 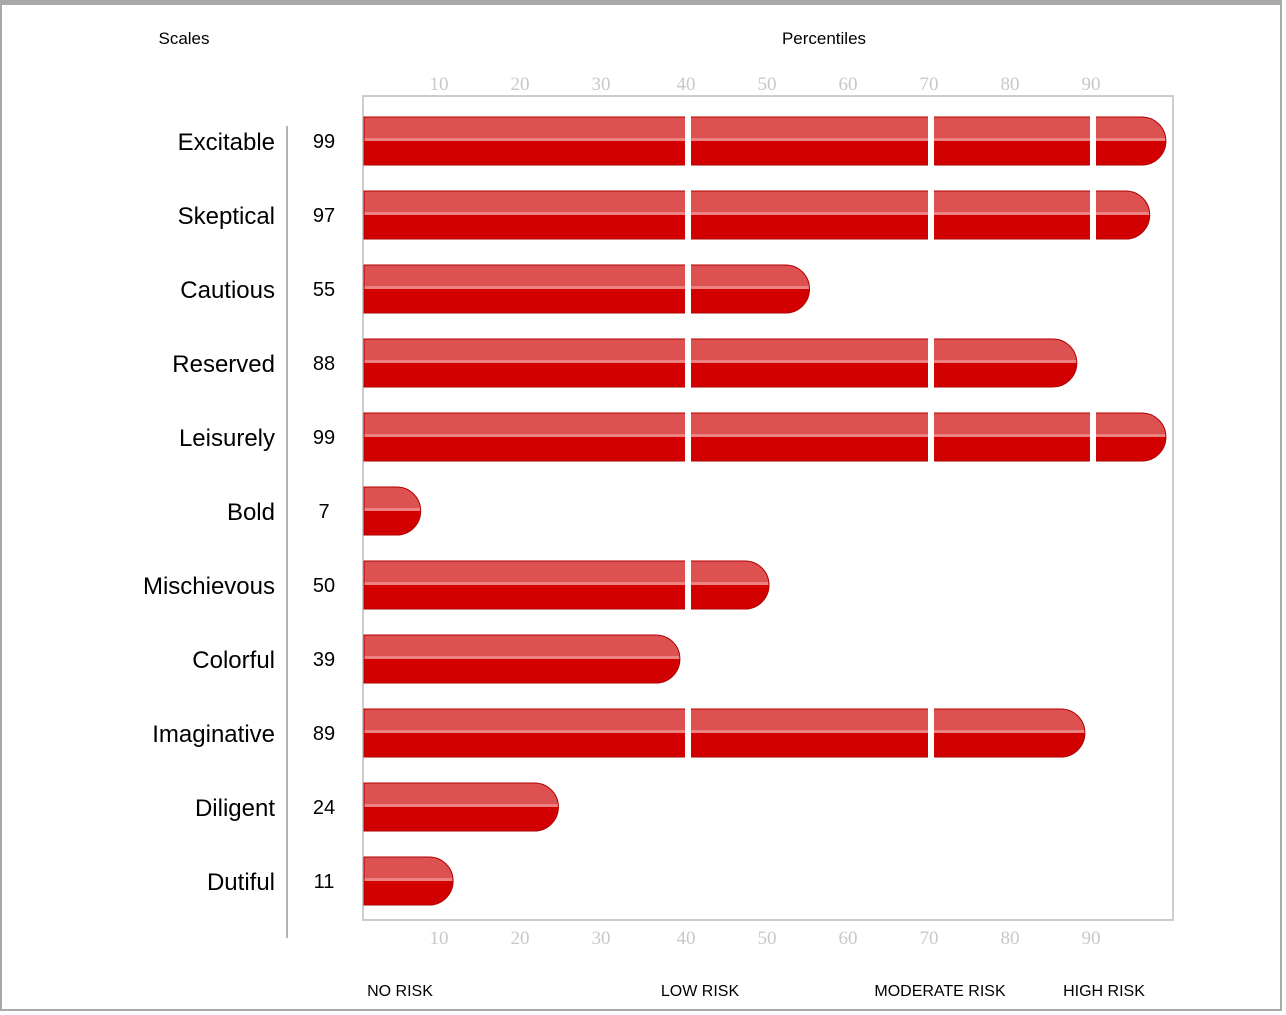 I want to click on bar-row: Colorful 39, so click(x=436, y=659).